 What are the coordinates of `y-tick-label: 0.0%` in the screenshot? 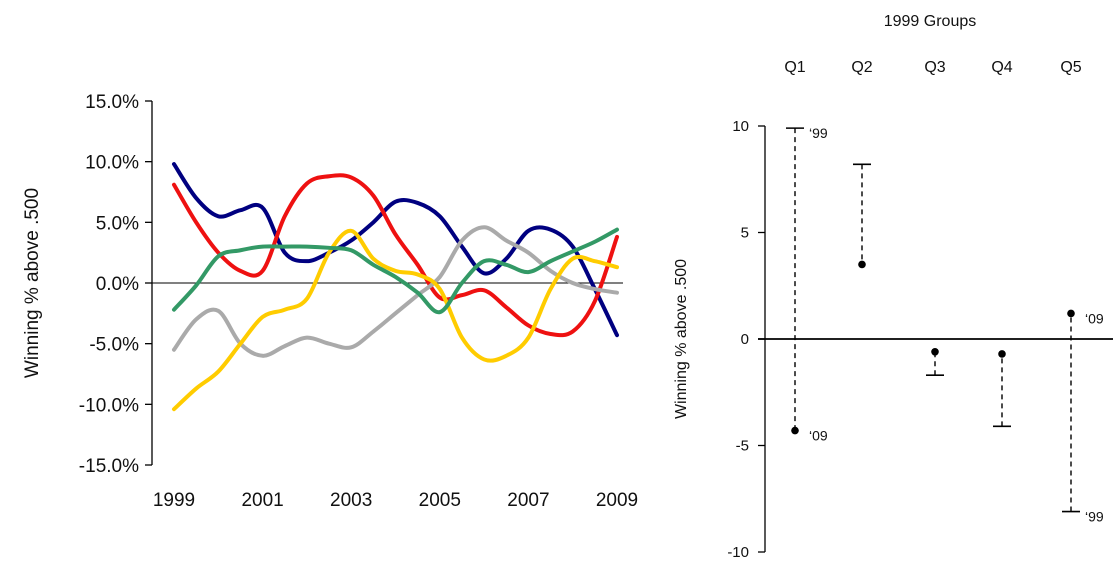 It's located at (117, 284).